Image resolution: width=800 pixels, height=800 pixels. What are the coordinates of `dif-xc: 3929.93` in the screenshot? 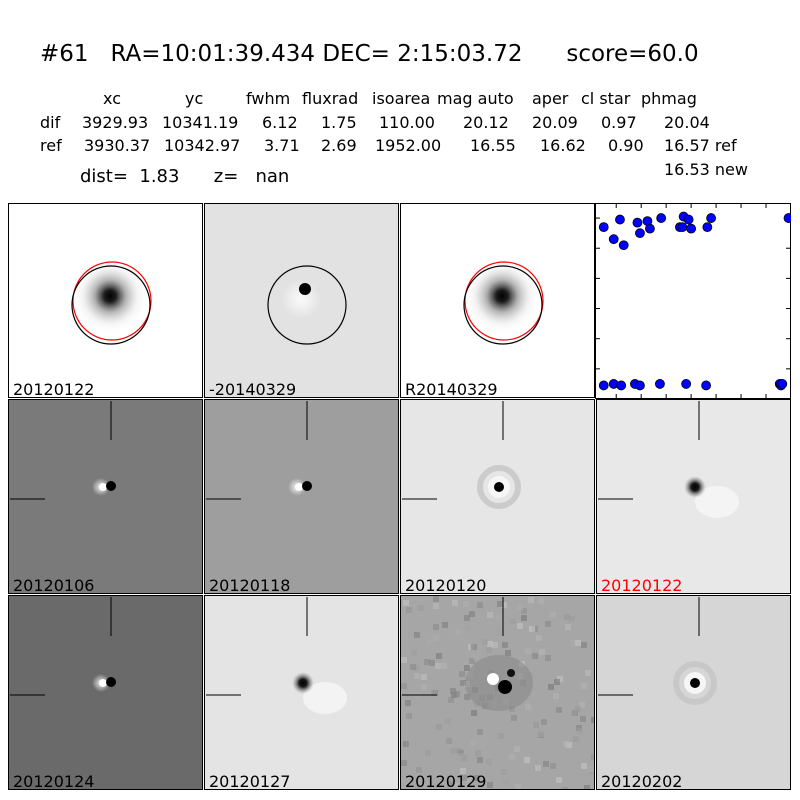 It's located at (115, 122).